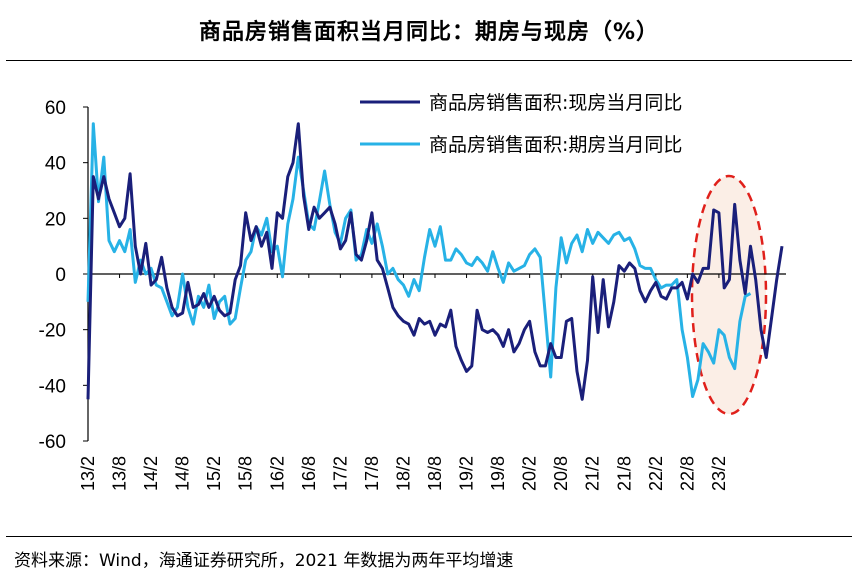 Image resolution: width=858 pixels, height=580 pixels. Describe the element at coordinates (372, 473) in the screenshot. I see `x-tick-label: 17/8` at that location.